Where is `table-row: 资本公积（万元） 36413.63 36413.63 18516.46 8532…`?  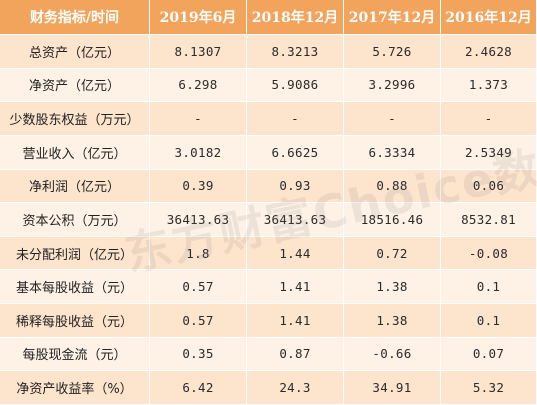 table-row: 资本公积（万元） 36413.63 36413.63 18516.46 8532… is located at coordinates (268, 220).